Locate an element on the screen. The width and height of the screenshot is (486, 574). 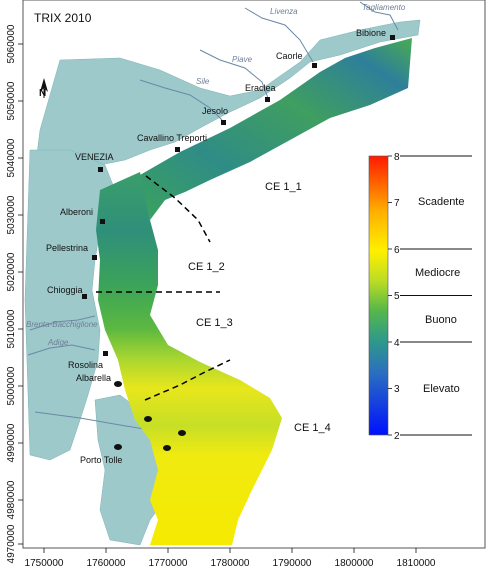
town-label-cavallino: Cavallino Treporti is located at coordinates (172, 138).